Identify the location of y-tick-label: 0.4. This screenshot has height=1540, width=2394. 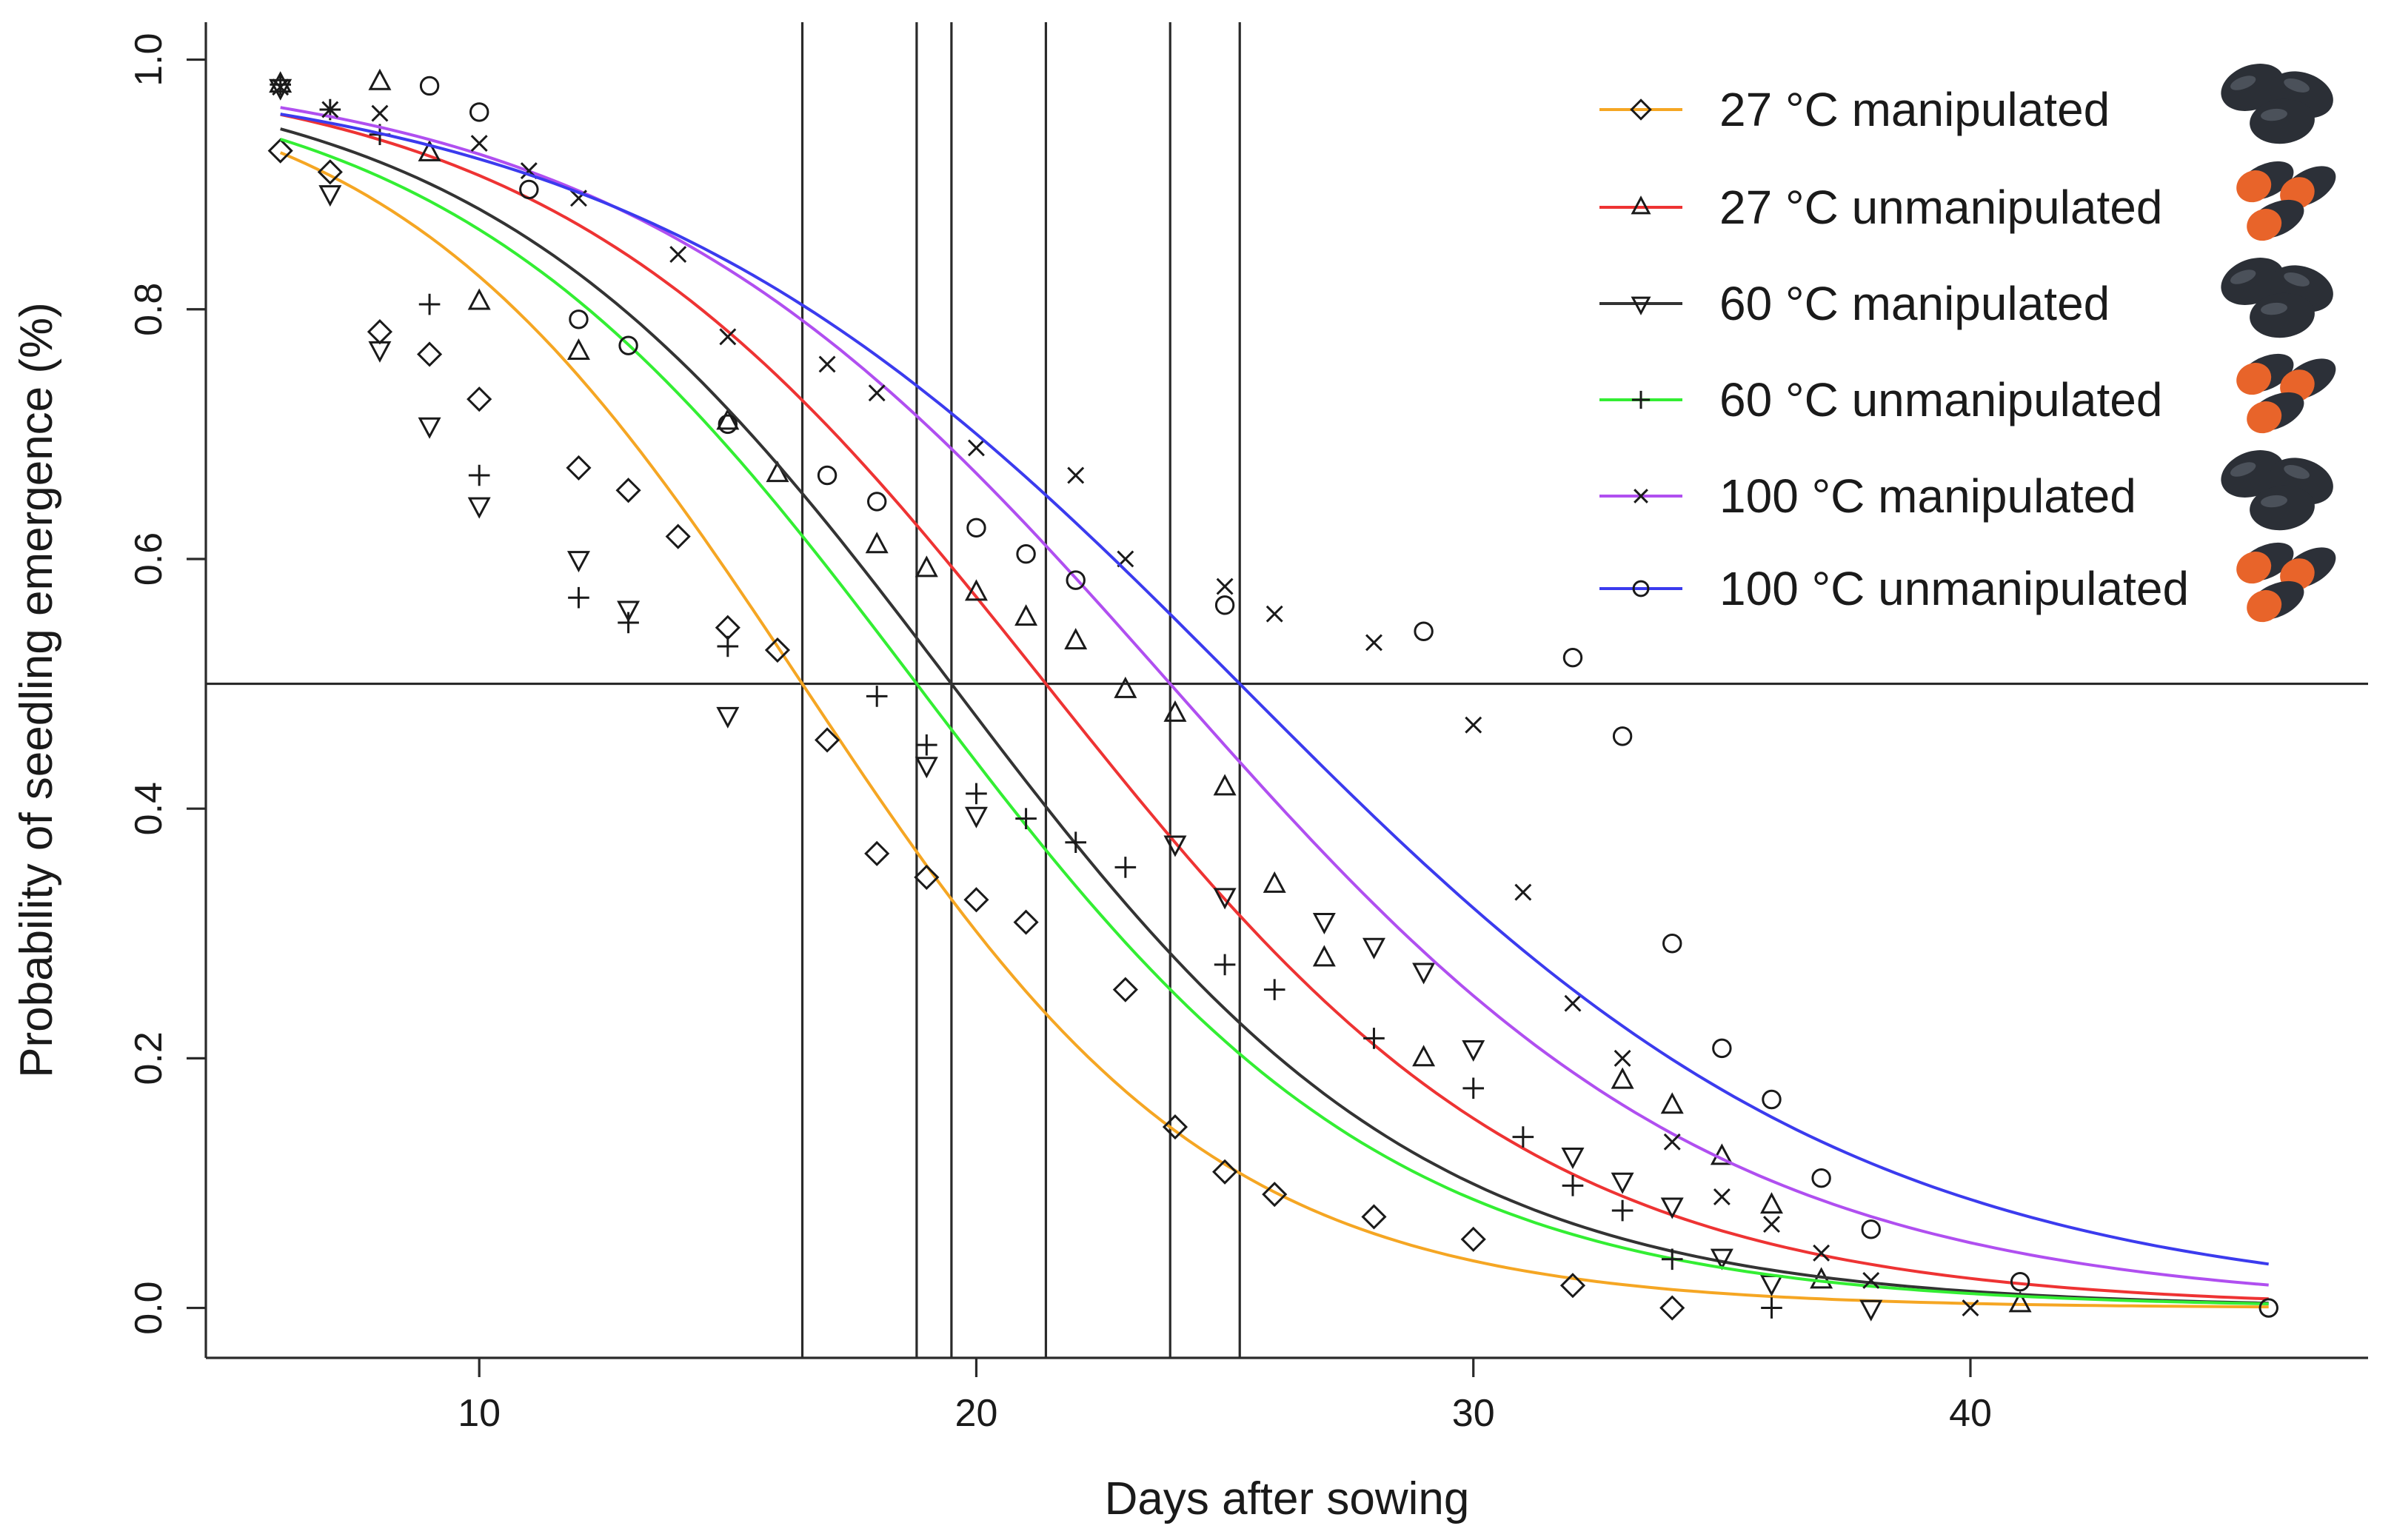
(148, 808).